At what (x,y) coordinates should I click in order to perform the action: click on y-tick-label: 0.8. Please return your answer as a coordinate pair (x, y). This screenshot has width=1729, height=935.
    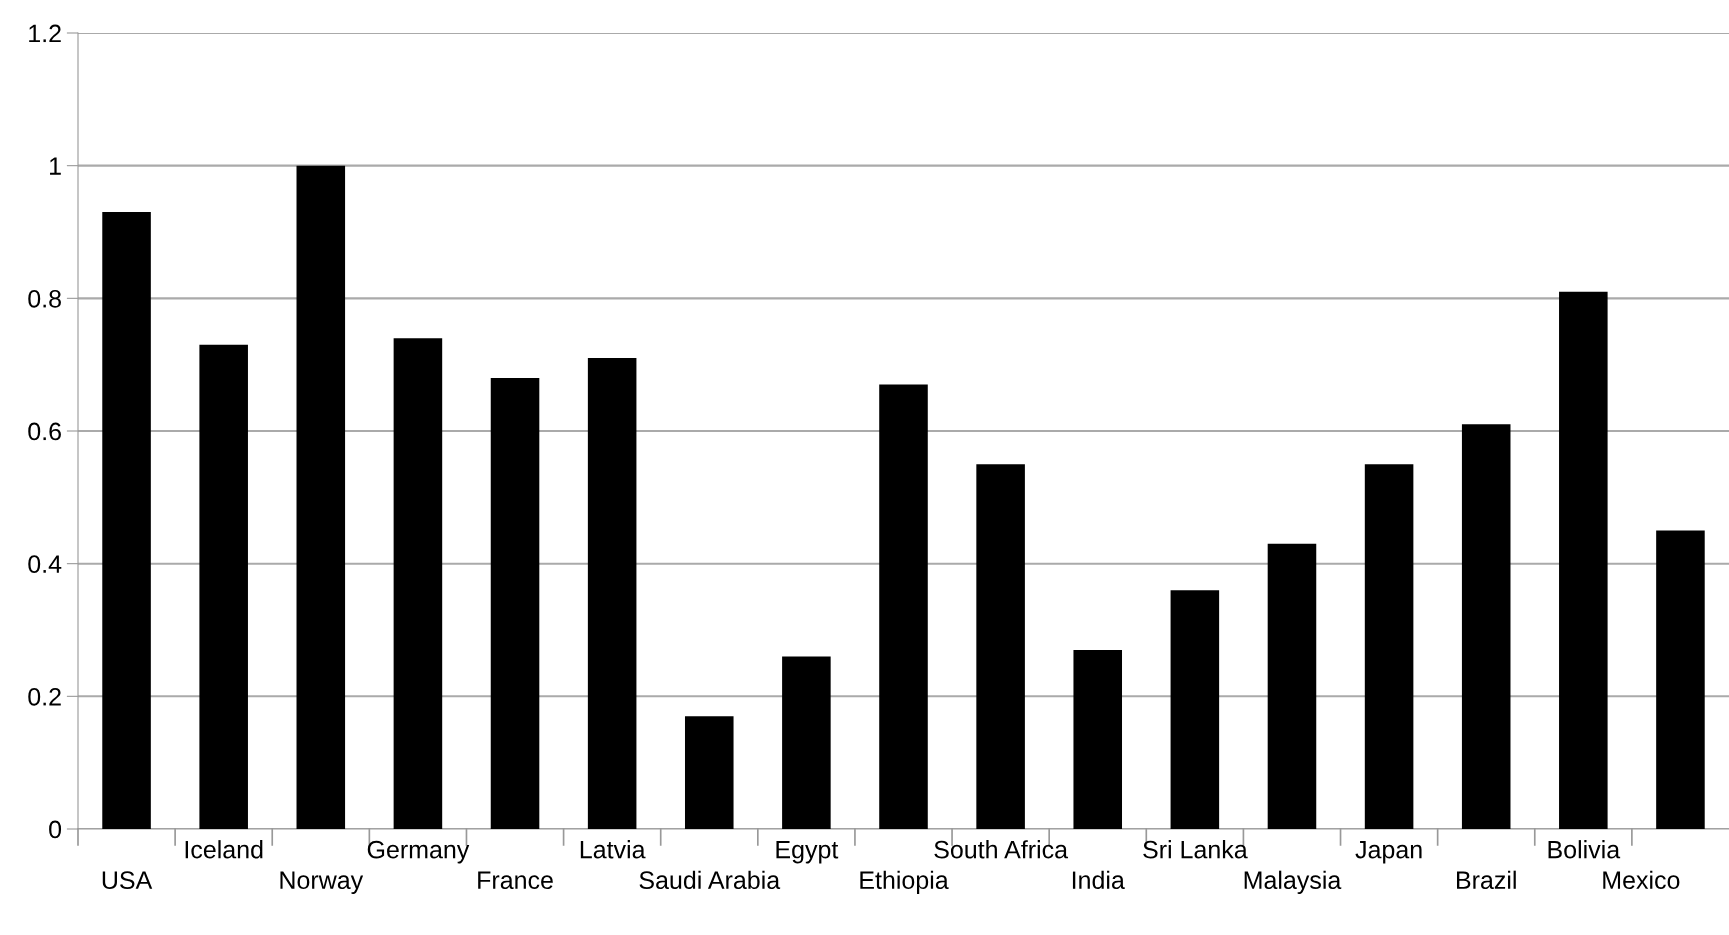
    Looking at the image, I should click on (44, 298).